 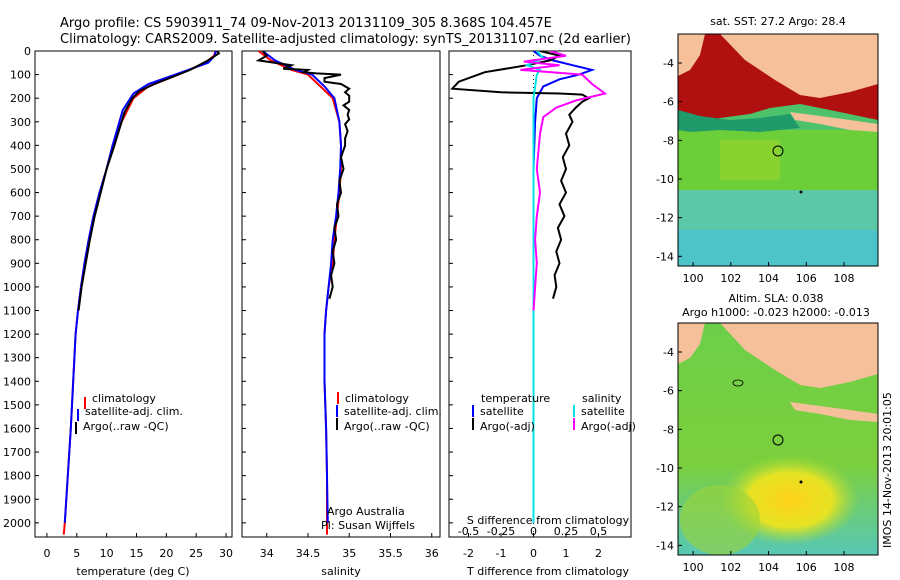 What do you see at coordinates (801, 482) in the screenshot?
I see `sla-track-dot` at bounding box center [801, 482].